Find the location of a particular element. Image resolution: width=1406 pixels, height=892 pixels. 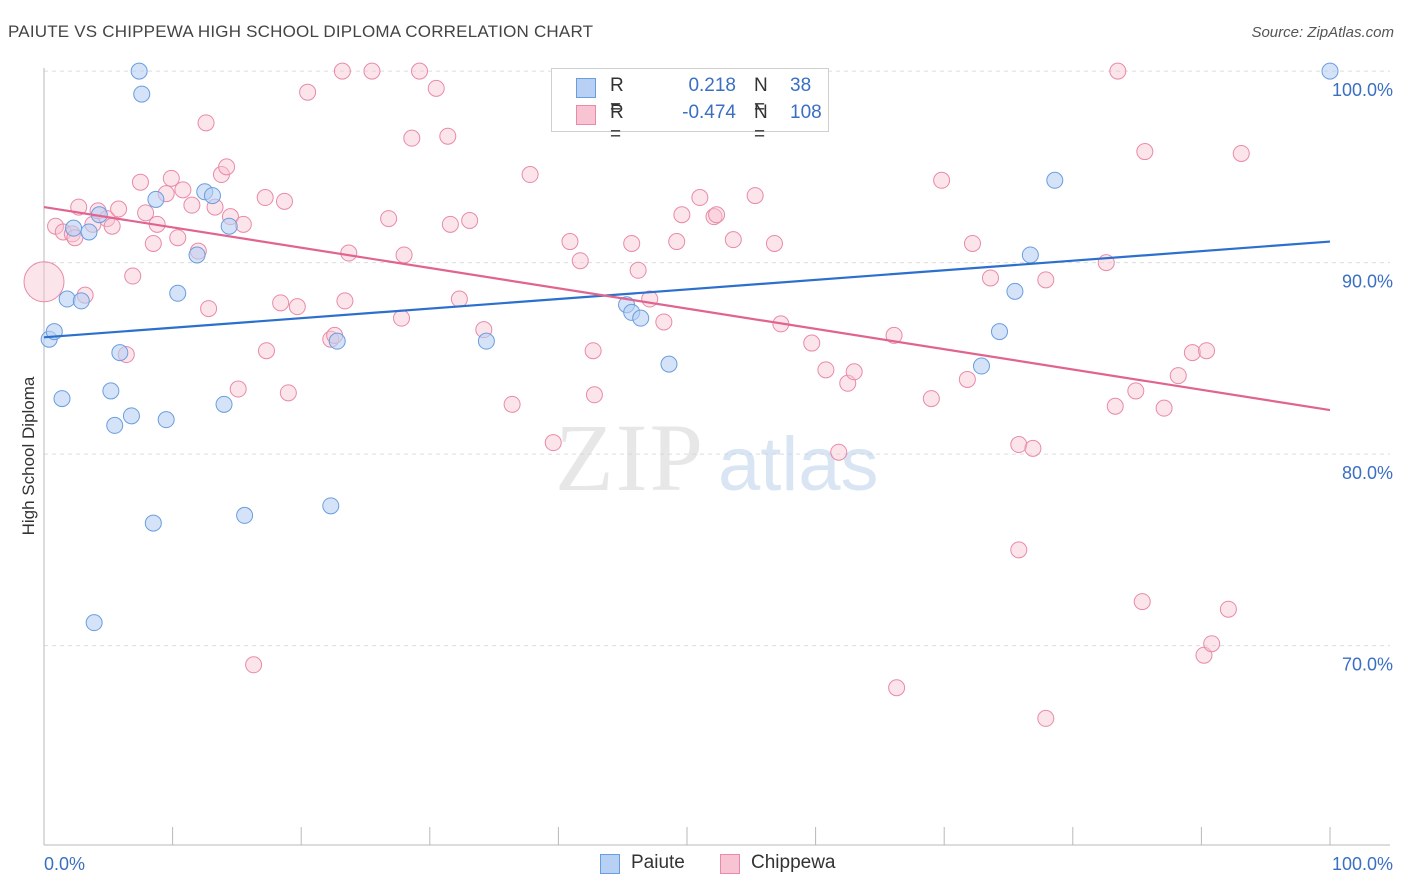

n-value: 38 is located at coordinates (801, 85).